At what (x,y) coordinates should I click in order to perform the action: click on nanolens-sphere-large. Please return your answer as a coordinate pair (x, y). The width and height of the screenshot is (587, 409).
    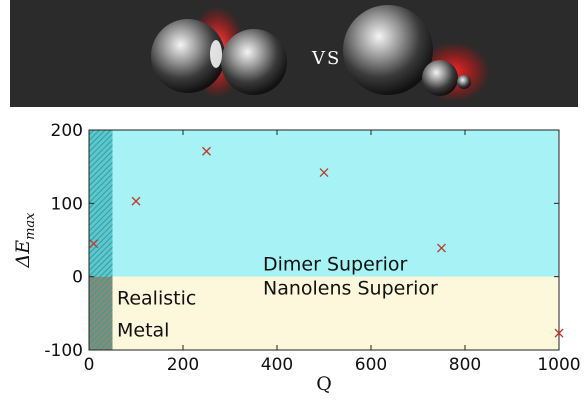
    Looking at the image, I should click on (388, 50).